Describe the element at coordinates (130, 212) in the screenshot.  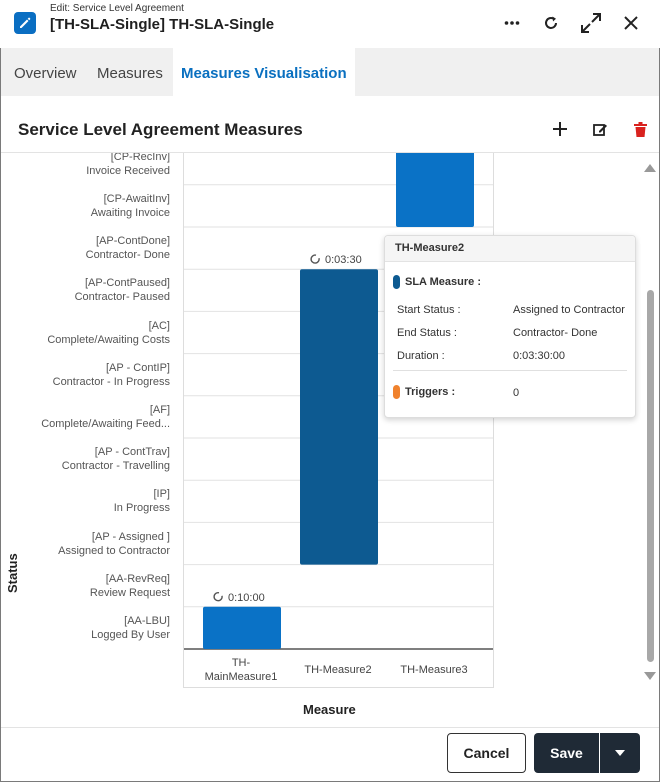
I see `status-name: Awaiting Invoice` at that location.